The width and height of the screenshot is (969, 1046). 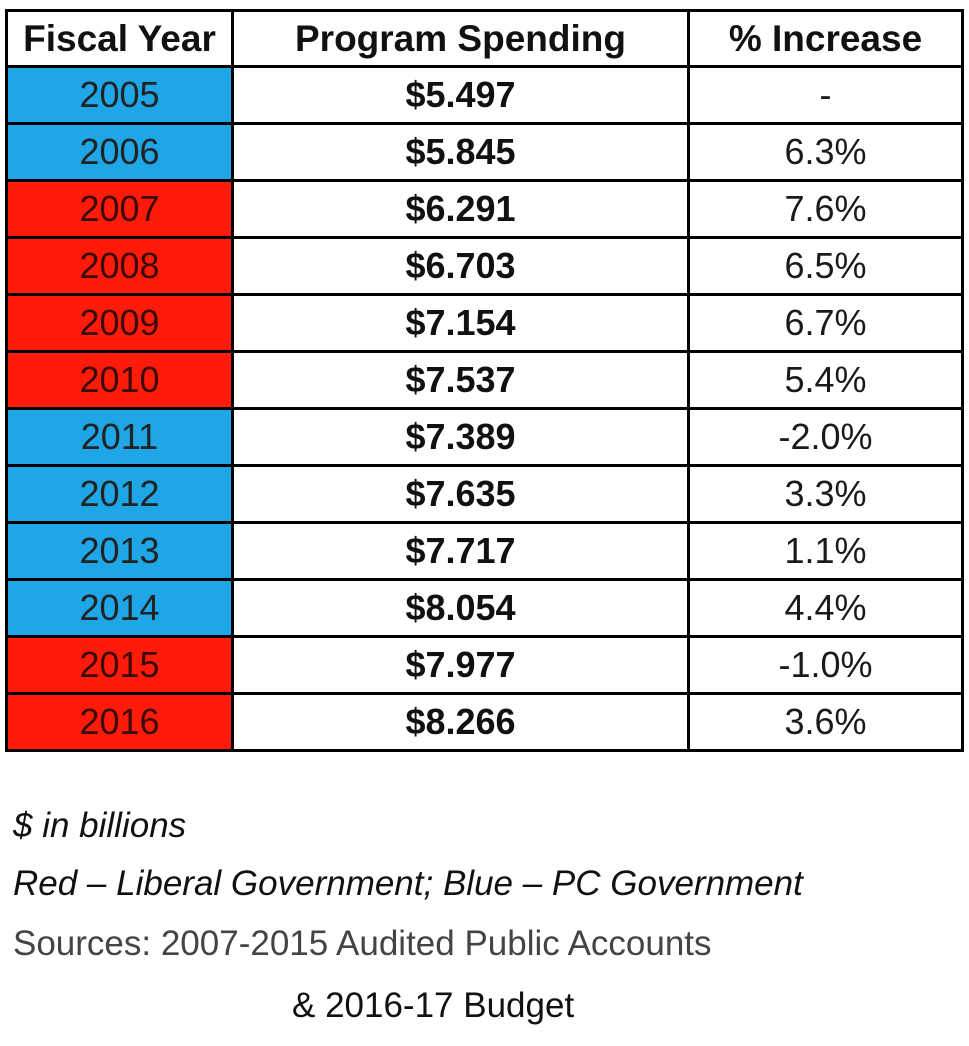 I want to click on table-row: 2005 $5.497-, so click(x=484, y=95).